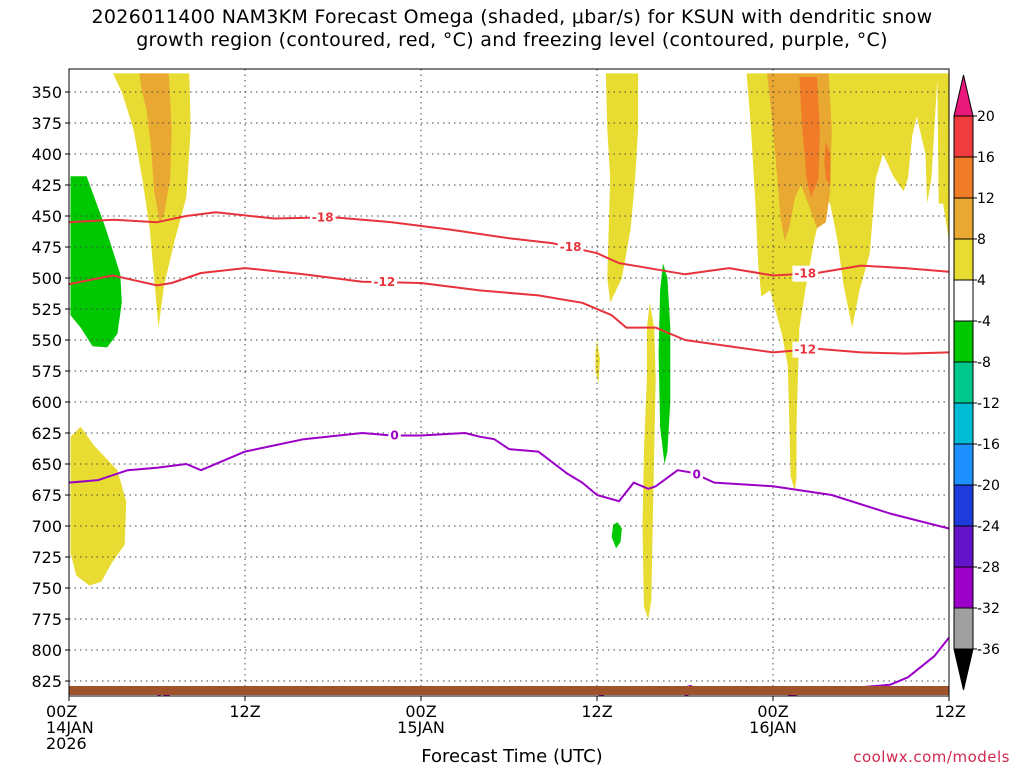 The height and width of the screenshot is (768, 1024). I want to click on colorbar-label-6: -8, so click(984, 363).